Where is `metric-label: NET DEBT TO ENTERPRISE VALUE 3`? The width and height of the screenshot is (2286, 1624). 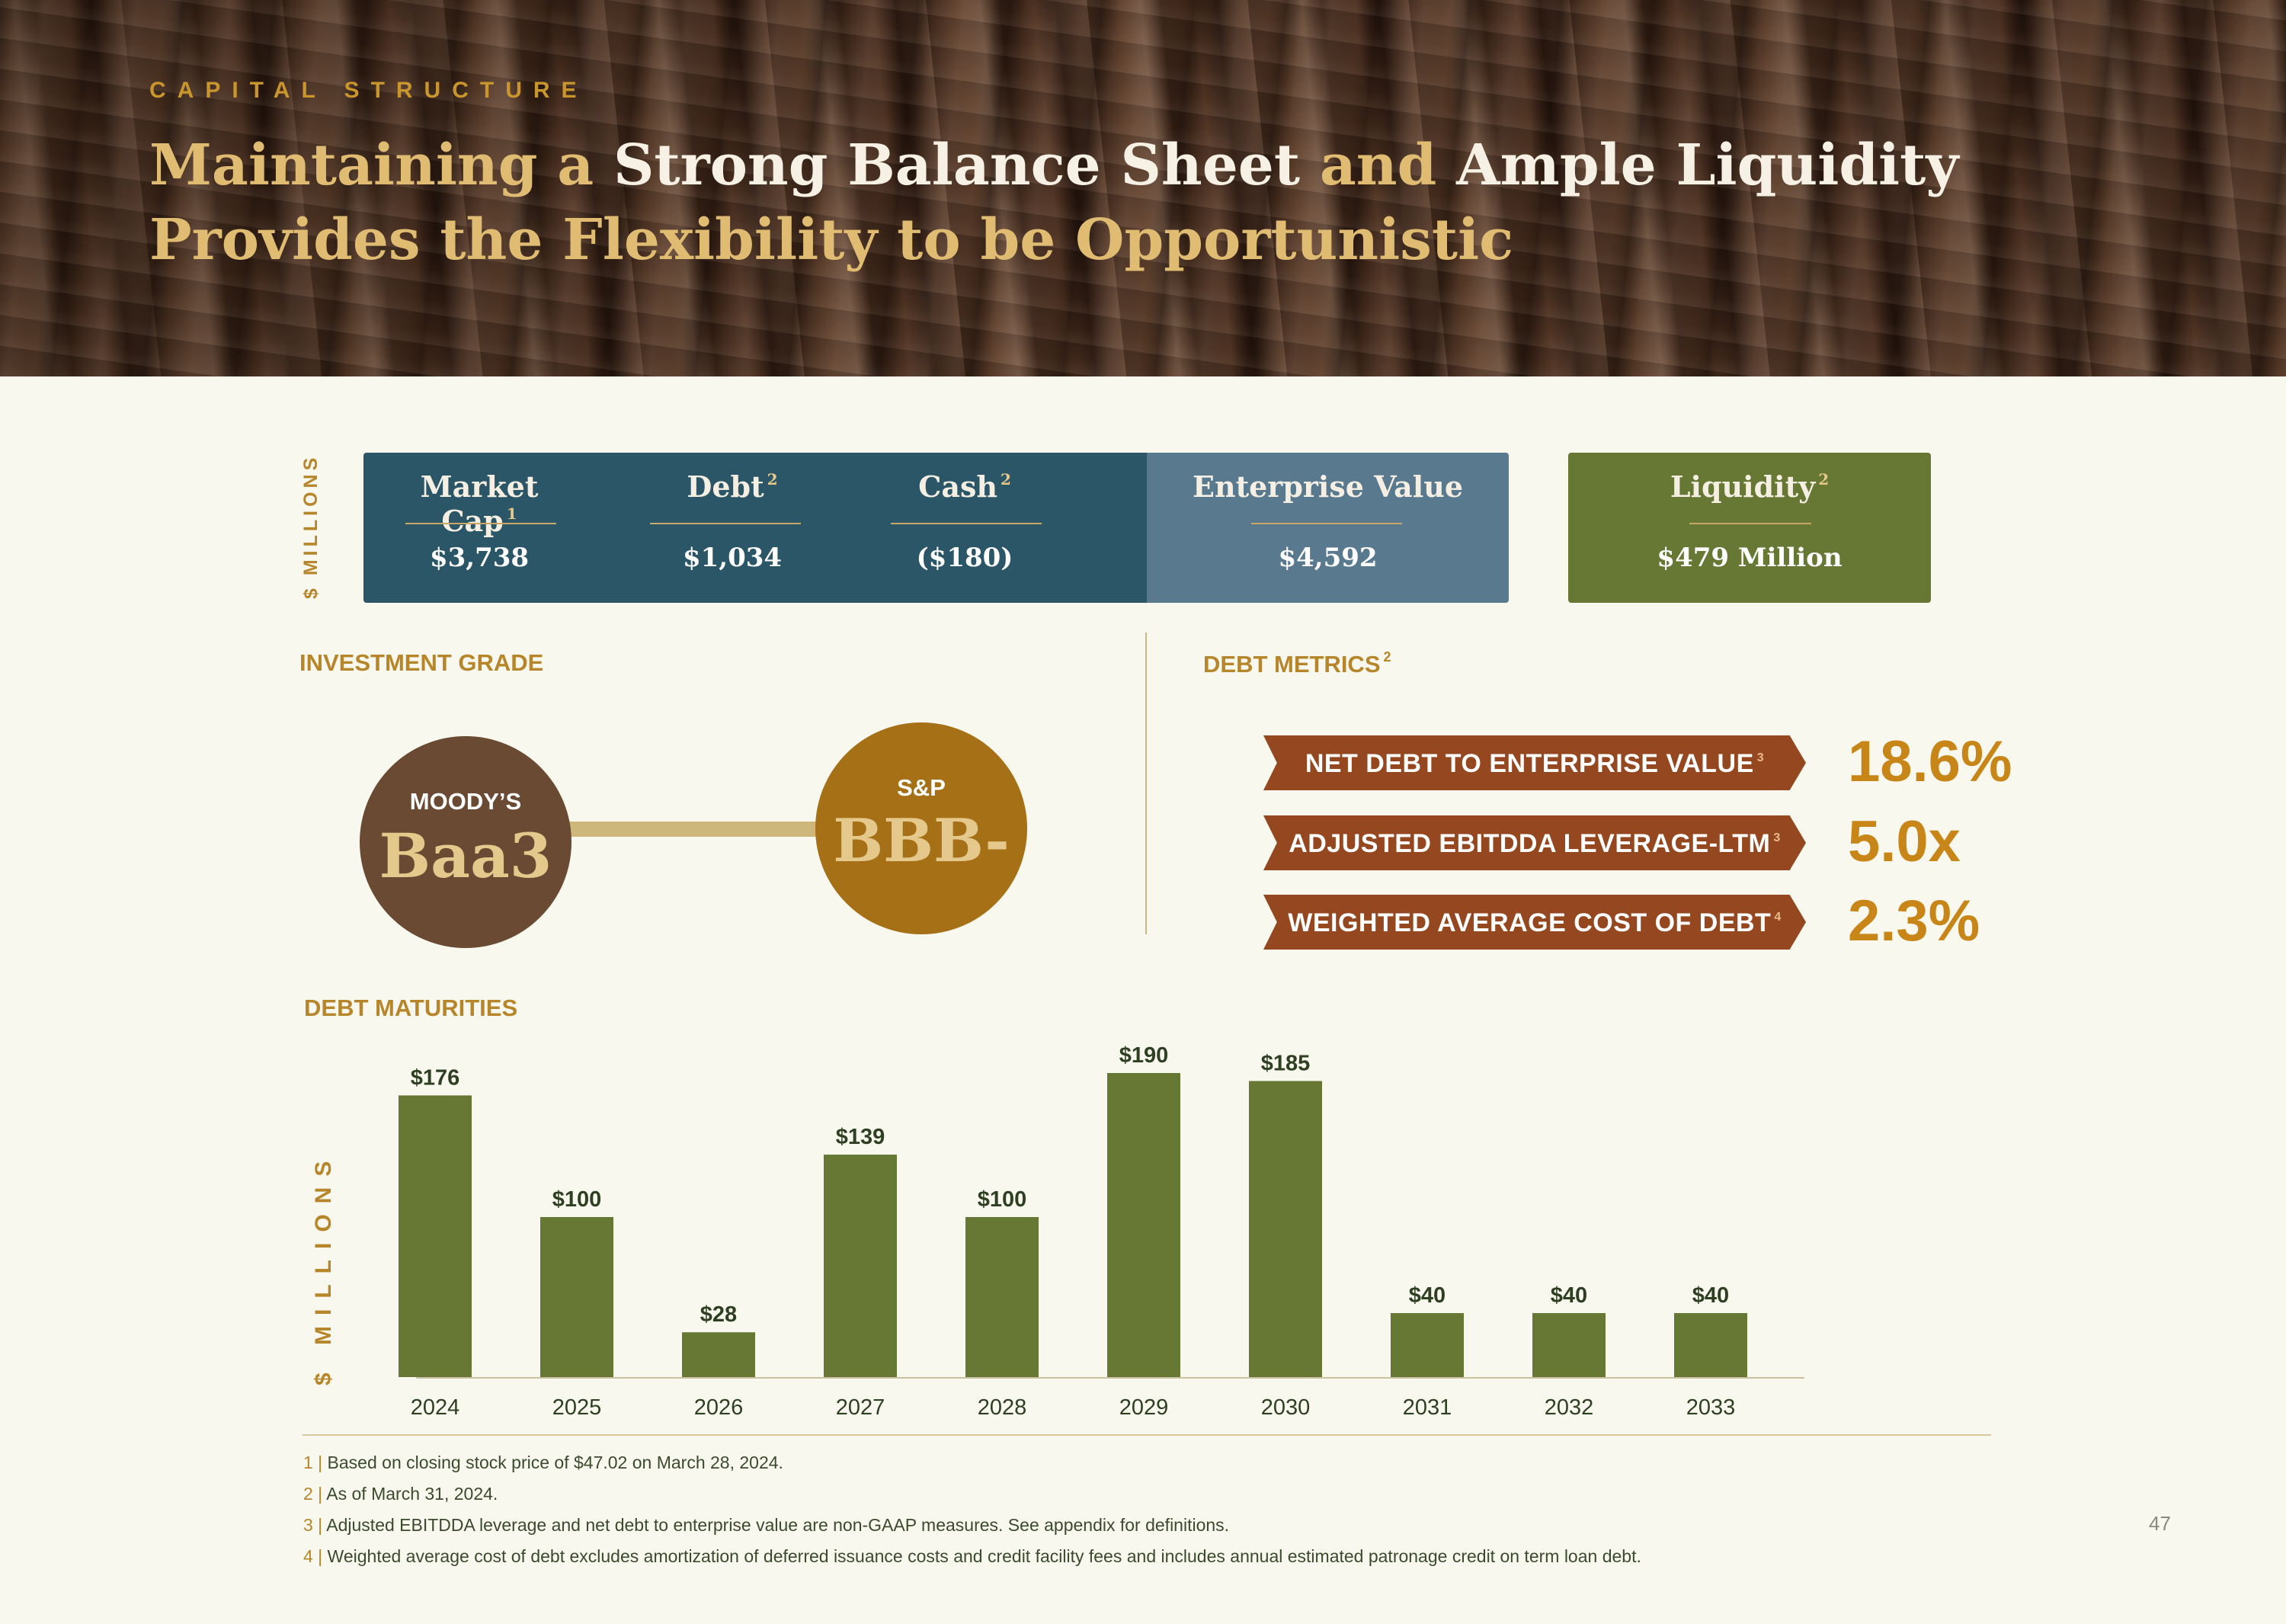
metric-label: NET DEBT TO ENTERPRISE VALUE 3 is located at coordinates (1534, 764).